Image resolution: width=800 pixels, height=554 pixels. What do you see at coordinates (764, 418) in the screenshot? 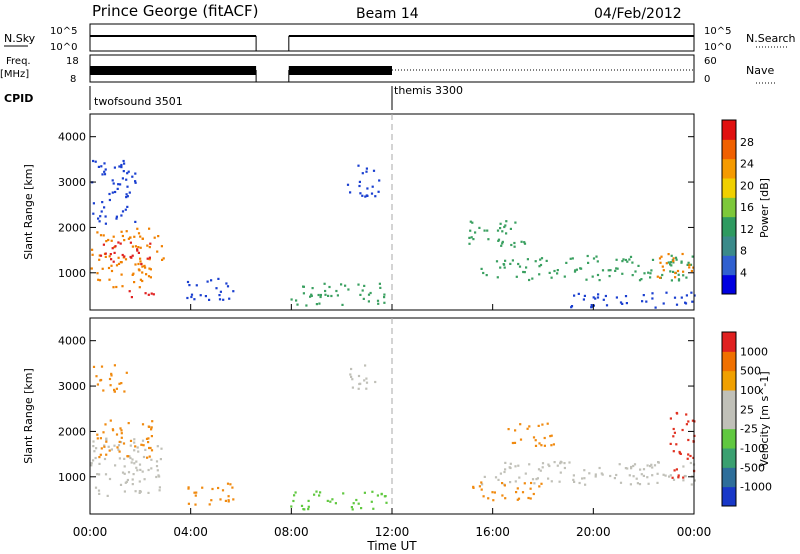
I see `velocity-colorbar-label: Velocity [m s^-1]` at bounding box center [764, 418].